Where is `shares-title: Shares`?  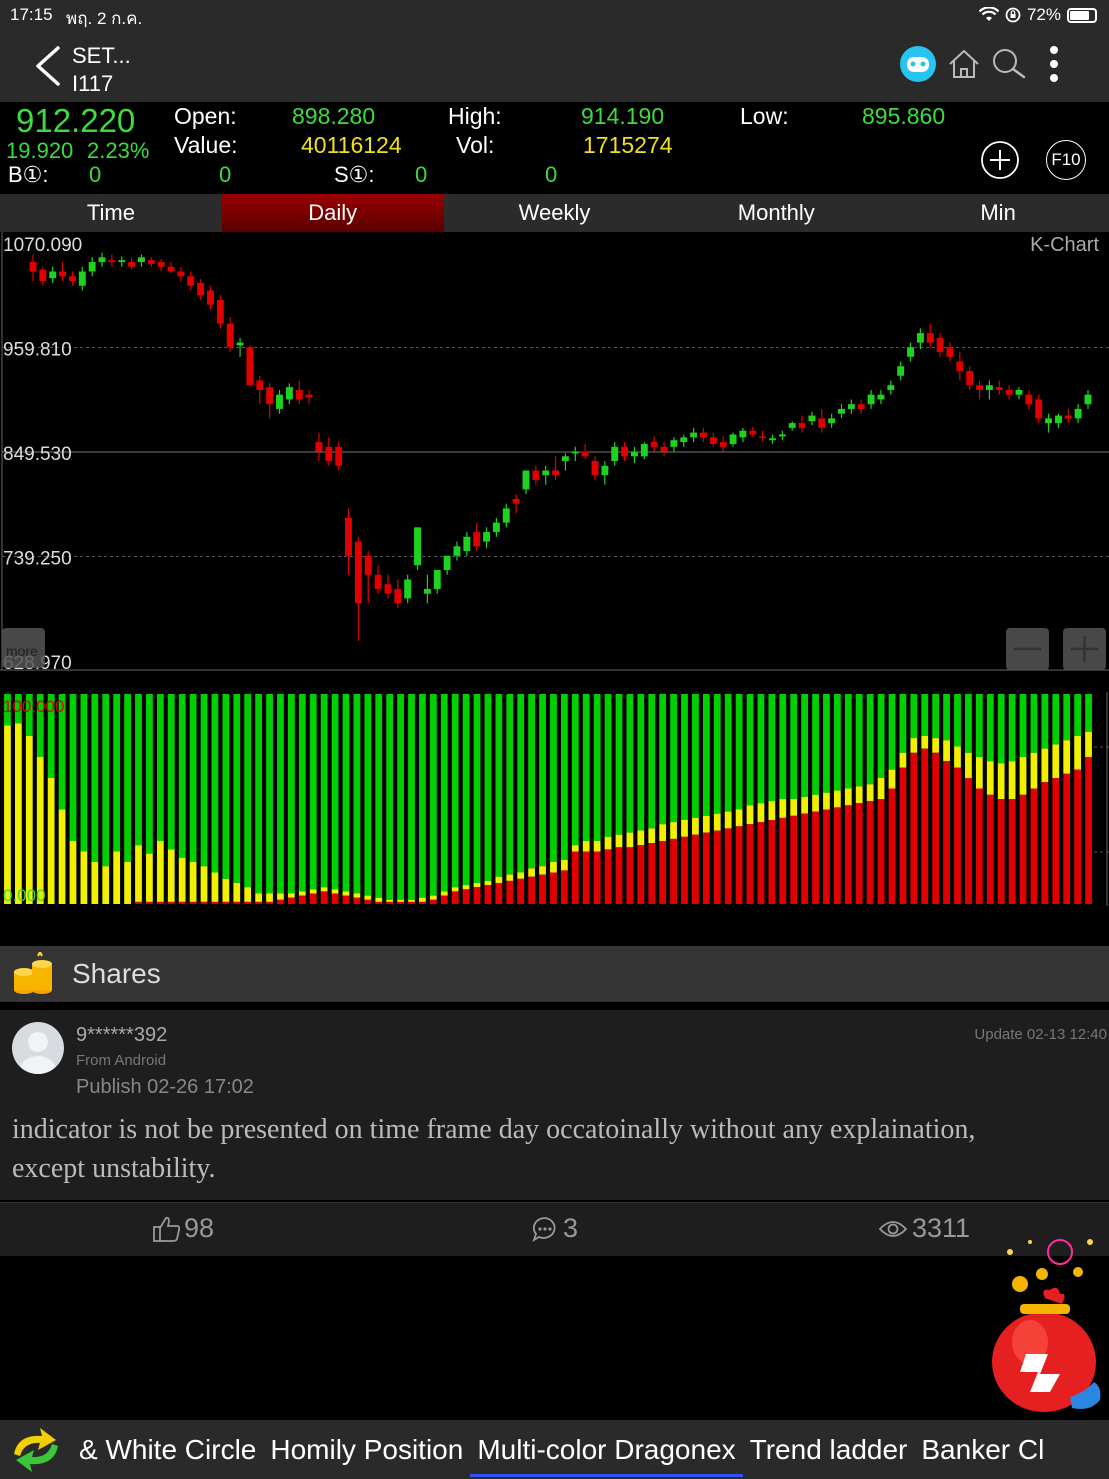
shares-title: Shares is located at coordinates (116, 973).